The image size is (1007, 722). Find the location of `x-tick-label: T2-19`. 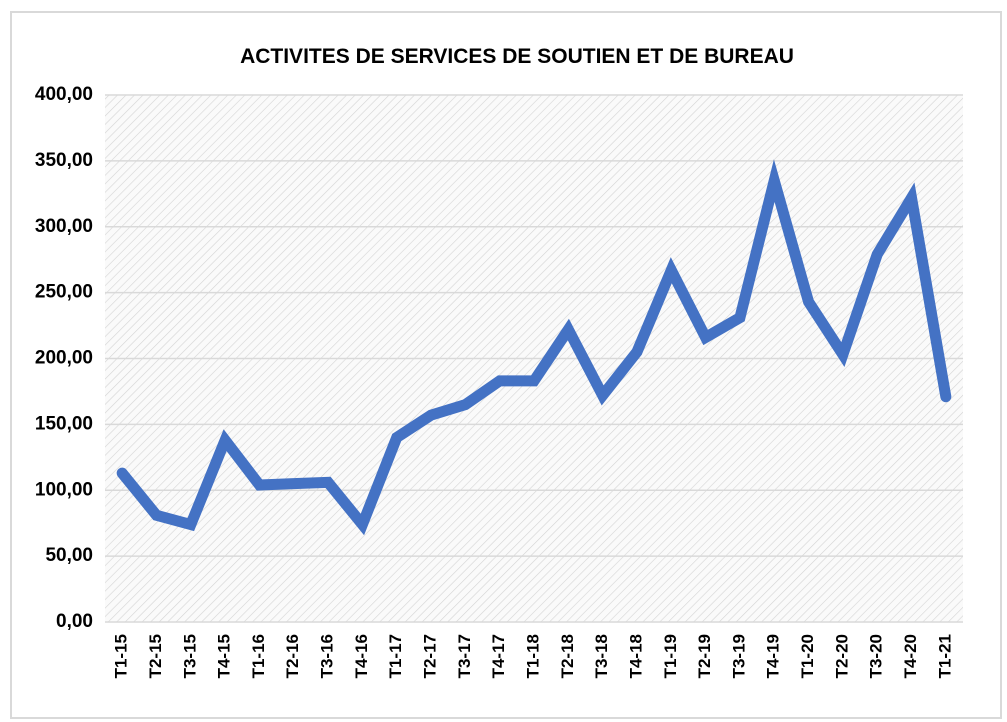

x-tick-label: T2-19 is located at coordinates (704, 656).